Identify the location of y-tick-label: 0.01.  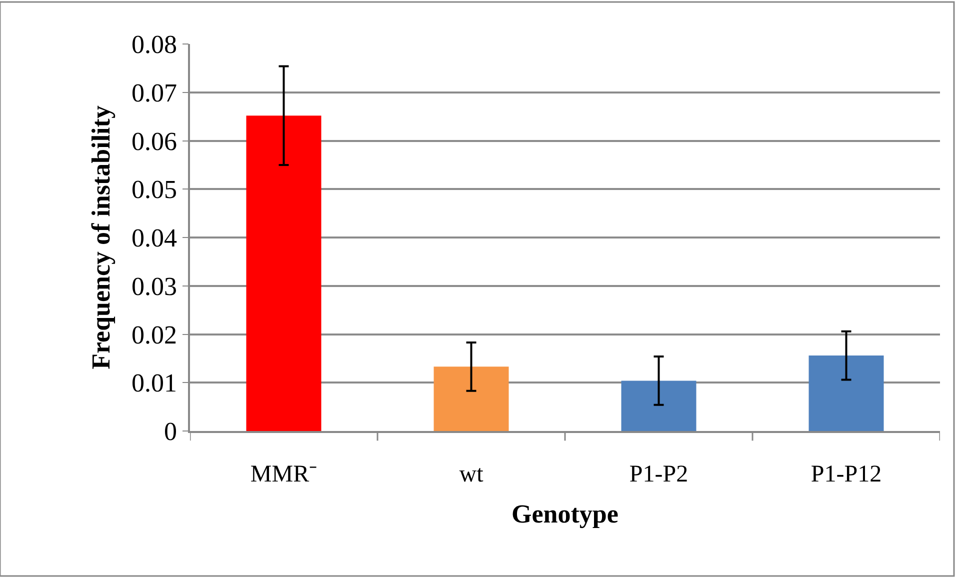
(155, 383).